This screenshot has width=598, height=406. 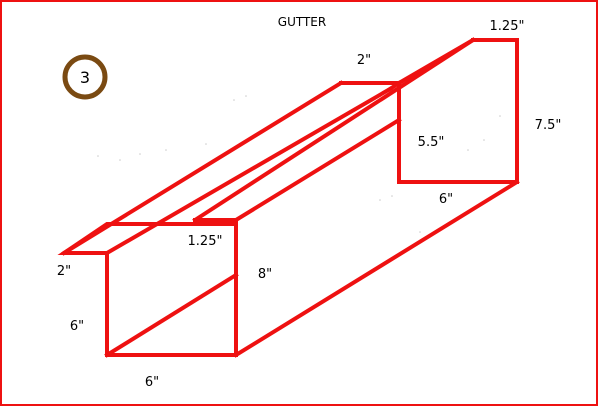 What do you see at coordinates (302, 22) in the screenshot?
I see `diagram-title: GUTTER` at bounding box center [302, 22].